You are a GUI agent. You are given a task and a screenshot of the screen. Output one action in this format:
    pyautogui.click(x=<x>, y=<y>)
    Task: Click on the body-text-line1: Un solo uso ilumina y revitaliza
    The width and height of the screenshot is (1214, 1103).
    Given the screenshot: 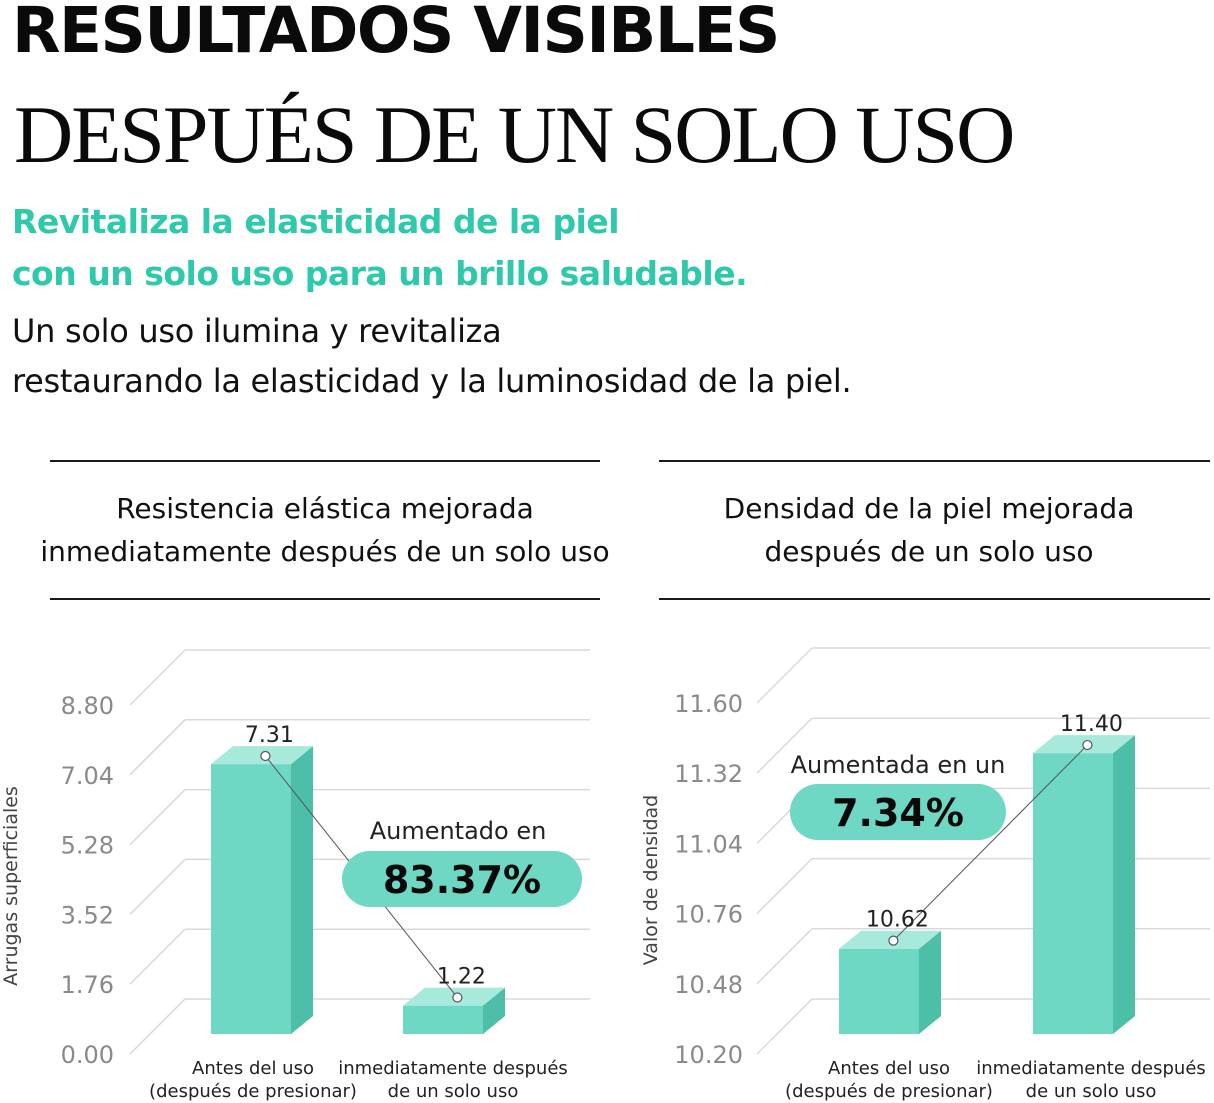 What is the action you would take?
    pyautogui.click(x=257, y=331)
    